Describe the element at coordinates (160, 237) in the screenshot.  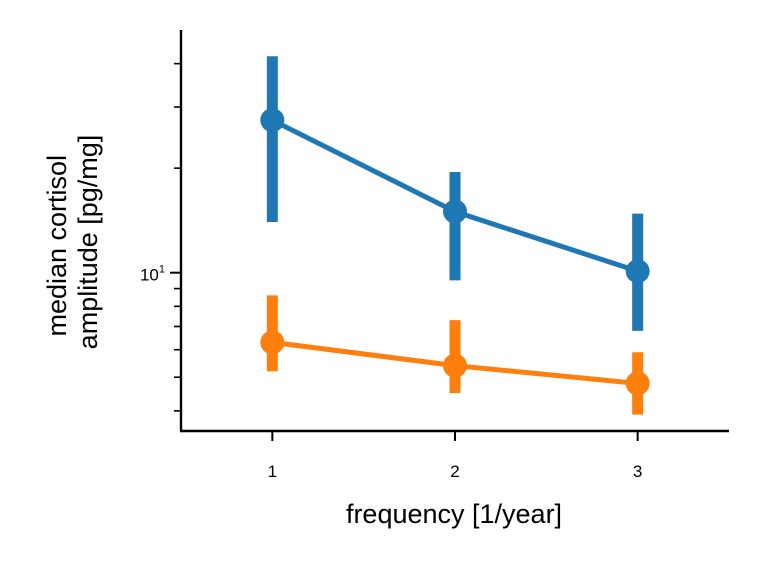
I see `y-ticks: 101` at that location.